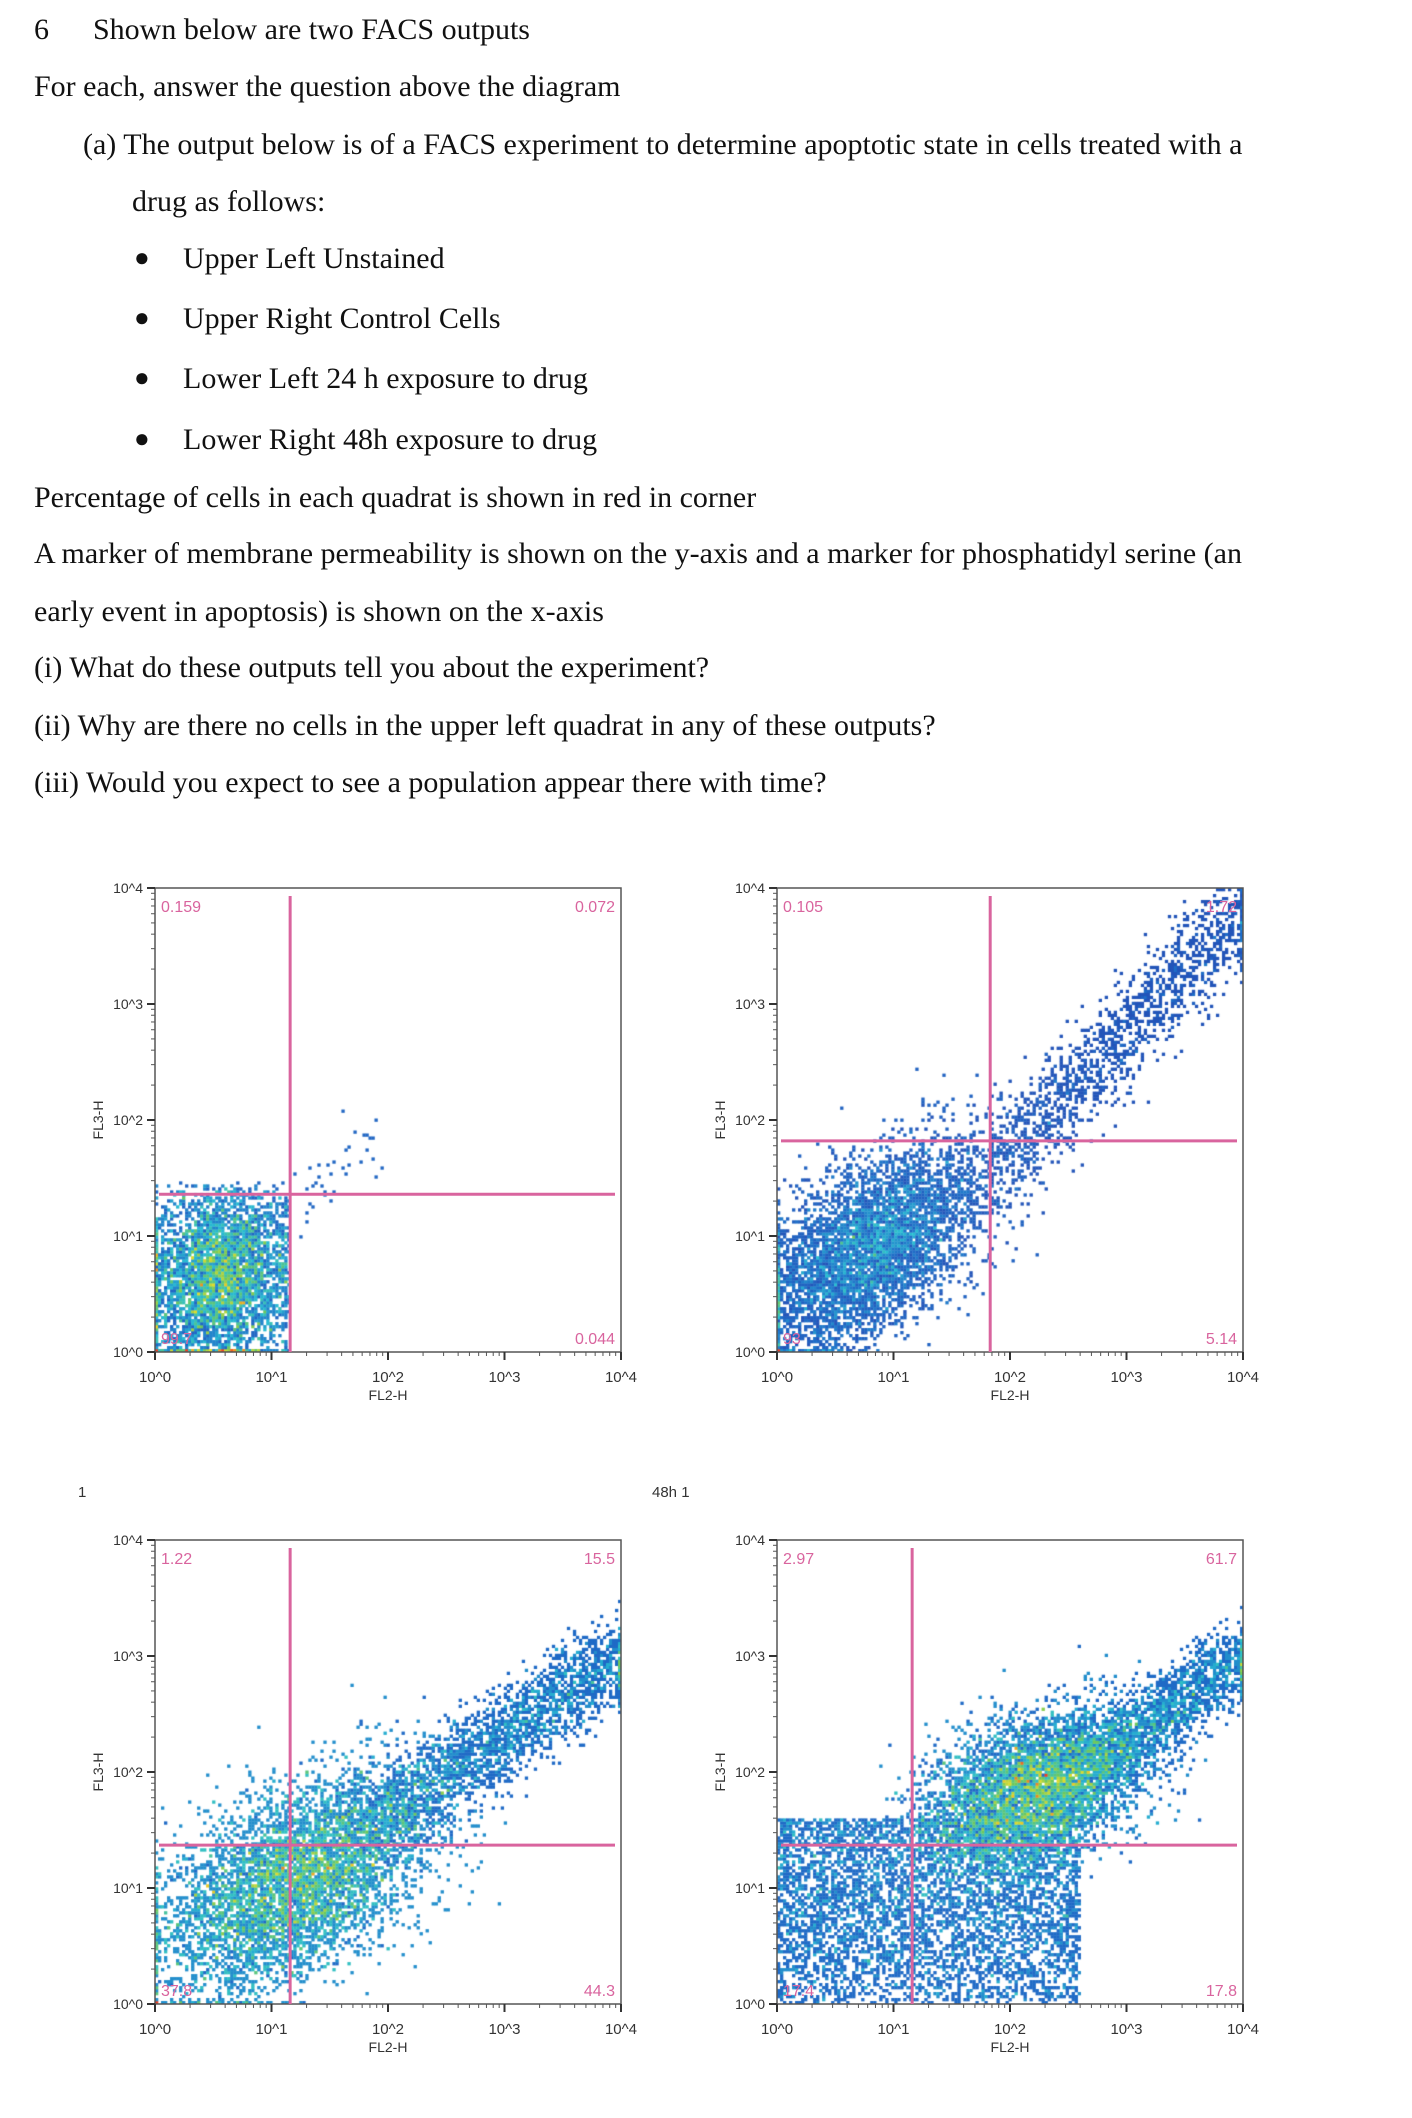  I want to click on quadrant-percent-ur: 15.5, so click(599, 1559).